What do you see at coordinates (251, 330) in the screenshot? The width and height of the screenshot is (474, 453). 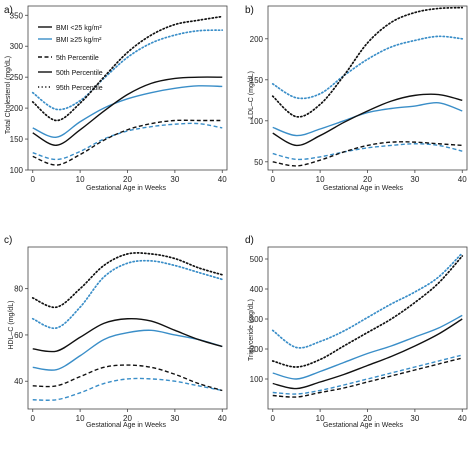 I see `y-axis-label-d: Triglyceride (mg/dL)` at bounding box center [251, 330].